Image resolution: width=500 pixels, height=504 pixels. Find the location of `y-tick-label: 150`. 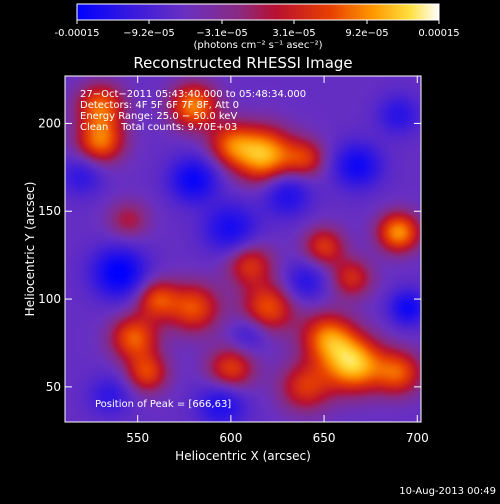

y-tick-label: 150 is located at coordinates (49, 211).